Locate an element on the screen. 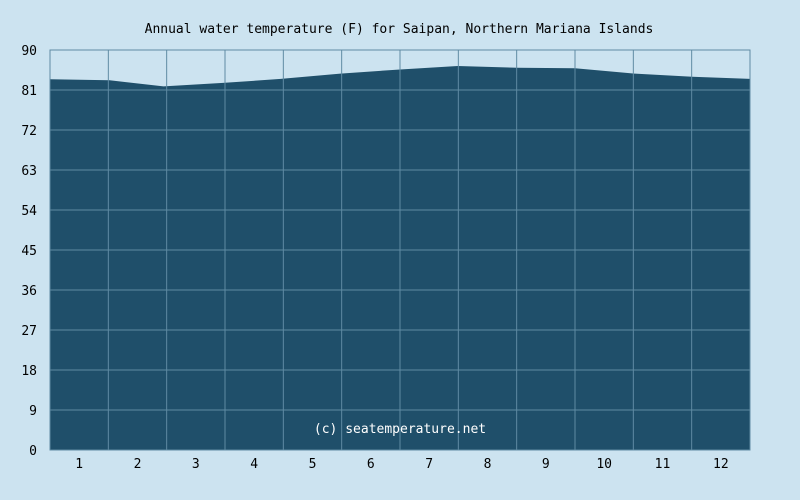  y-tick-label: 54 is located at coordinates (29, 211).